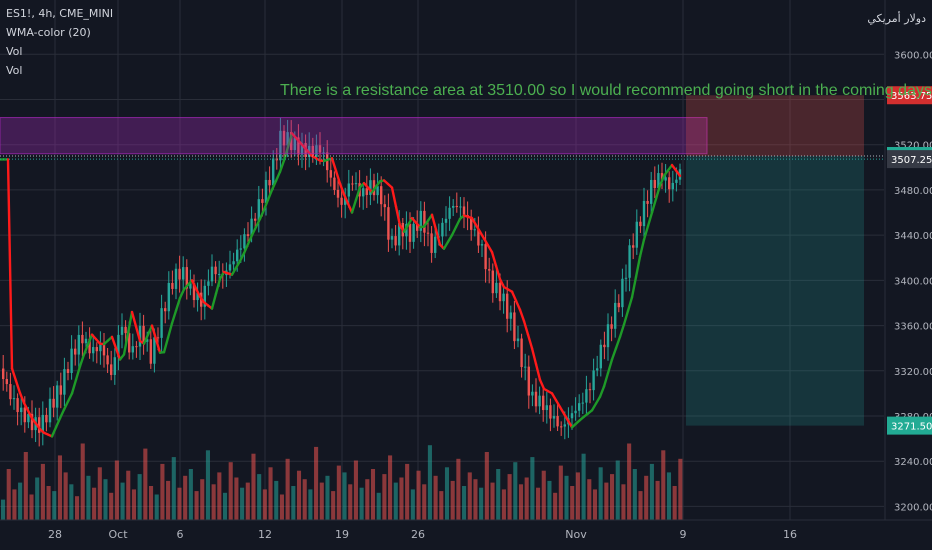 The height and width of the screenshot is (550, 932). I want to click on symbol-title: ES1!, 4h, CME_MINI, so click(60, 13).